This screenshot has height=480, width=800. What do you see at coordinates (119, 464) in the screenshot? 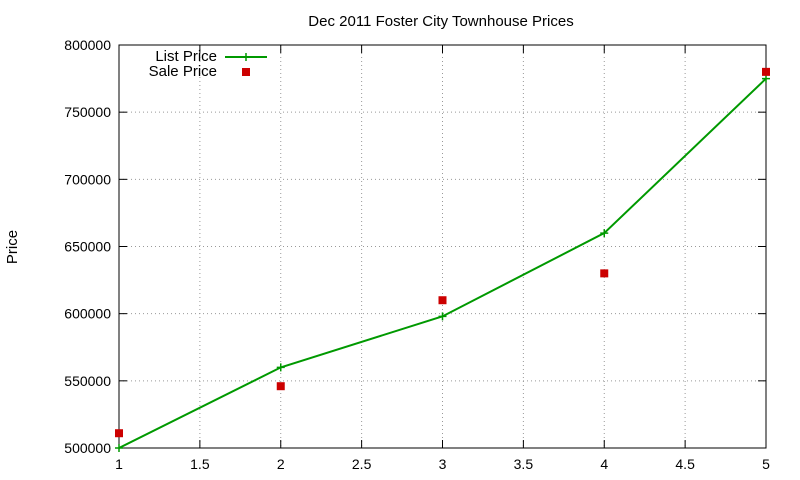
I see `x-tick-label: 1` at bounding box center [119, 464].